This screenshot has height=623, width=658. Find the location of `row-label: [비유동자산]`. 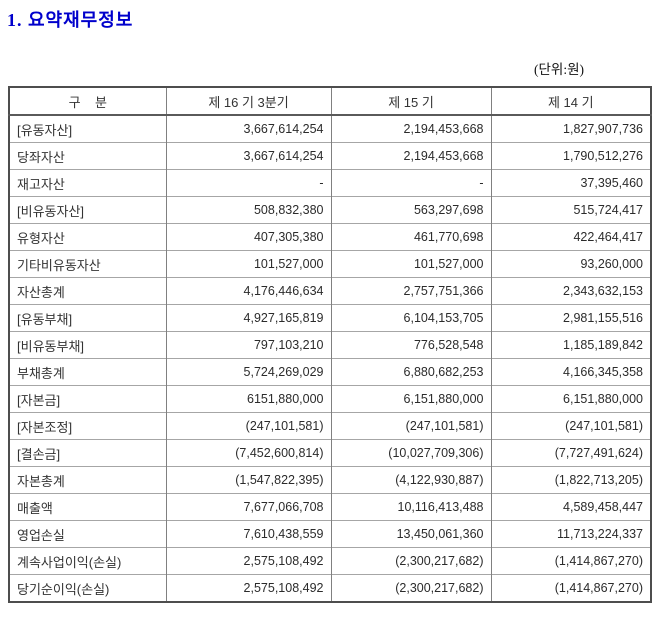

row-label: [비유동자산] is located at coordinates (87, 210).